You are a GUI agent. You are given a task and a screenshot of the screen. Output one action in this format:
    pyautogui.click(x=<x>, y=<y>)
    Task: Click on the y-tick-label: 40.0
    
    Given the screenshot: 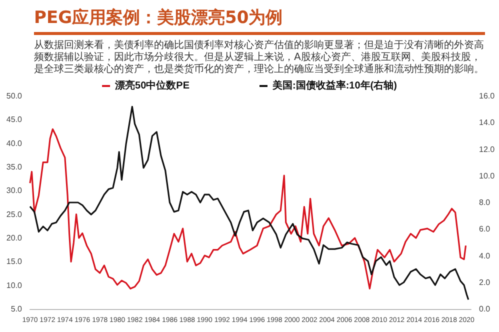 What is the action you would take?
    pyautogui.click(x=14, y=143)
    